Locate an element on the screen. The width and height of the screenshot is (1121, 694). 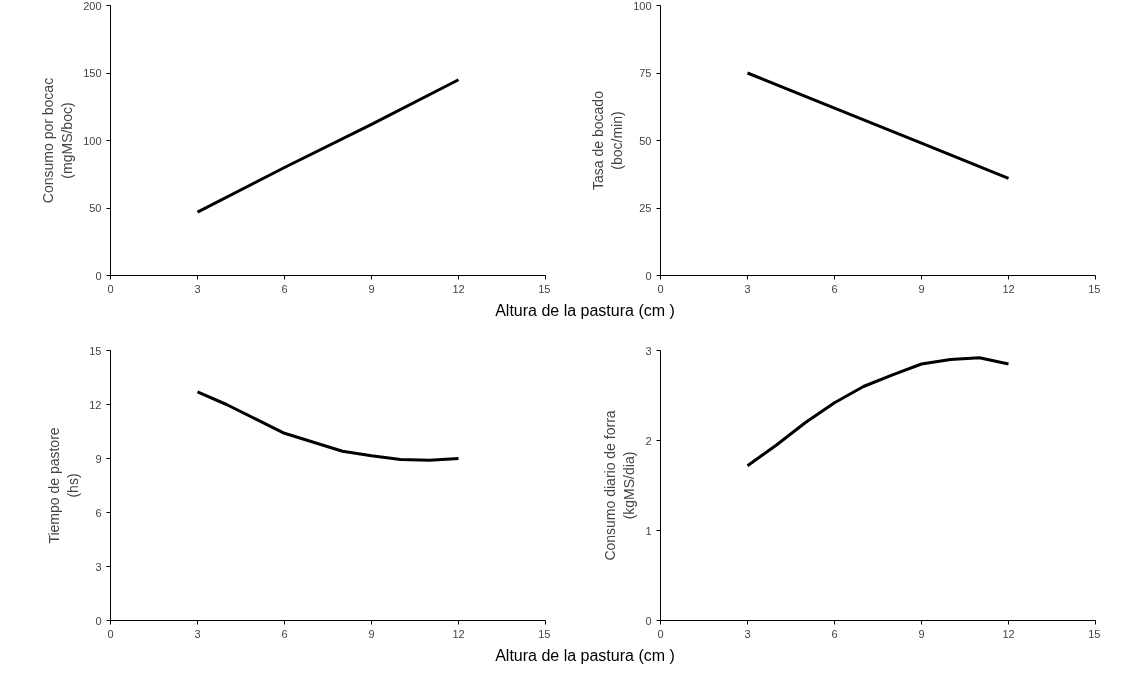
y-tick-label: 2 is located at coordinates (648, 440).